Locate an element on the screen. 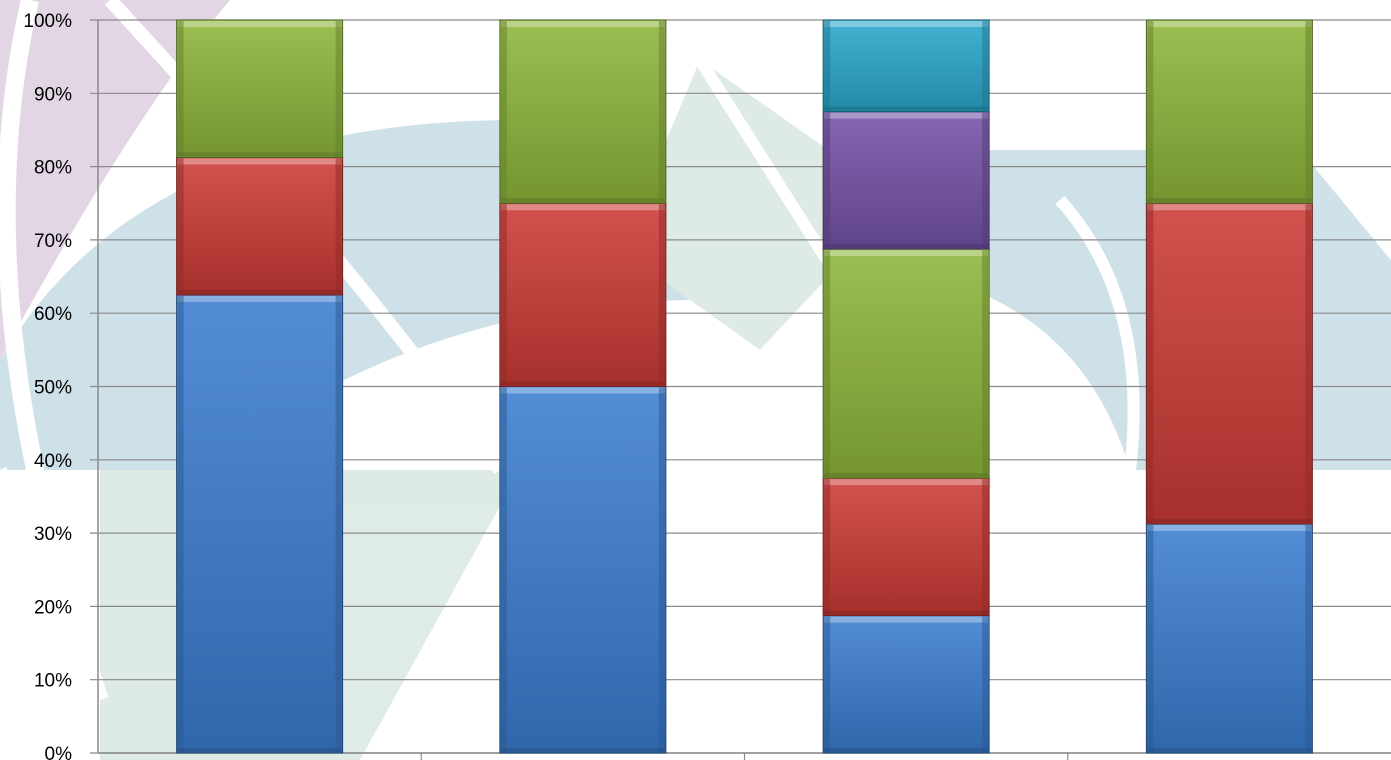 This screenshot has height=760, width=1391. y-tick-label: 60% is located at coordinates (53, 314).